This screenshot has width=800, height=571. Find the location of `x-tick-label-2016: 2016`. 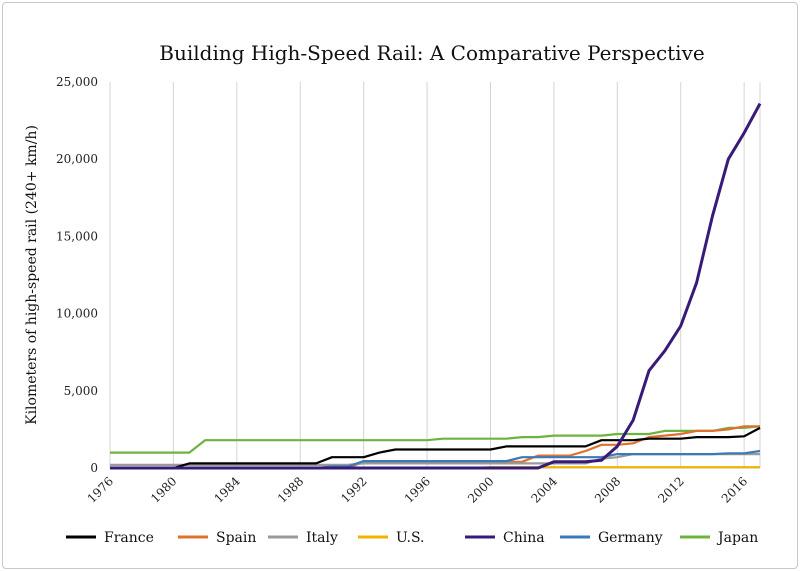

x-tick-label-2016: 2016 is located at coordinates (734, 489).